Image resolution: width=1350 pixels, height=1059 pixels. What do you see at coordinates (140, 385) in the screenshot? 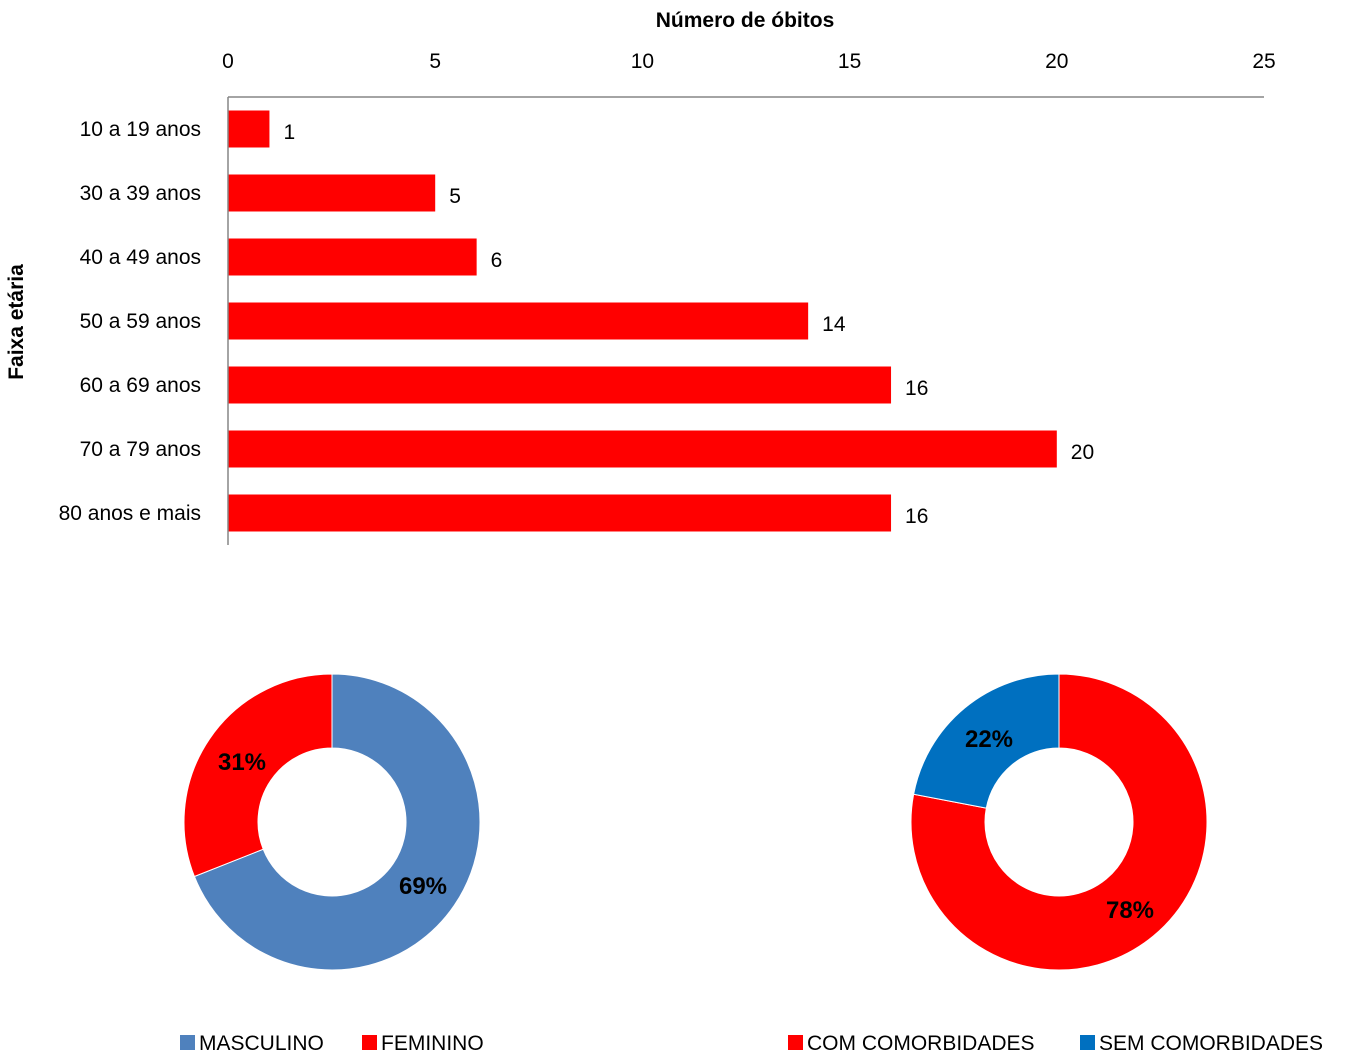
I see `category-label: 60 a 69 anos` at bounding box center [140, 385].